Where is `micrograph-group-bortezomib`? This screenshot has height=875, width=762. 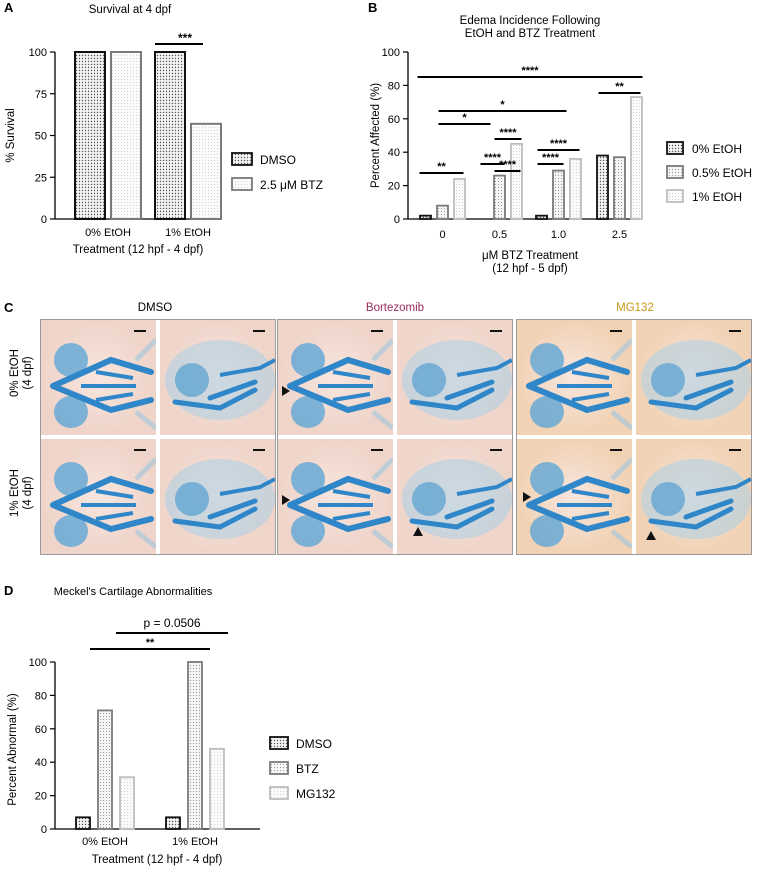
micrograph-group-bortezomib is located at coordinates (395, 437).